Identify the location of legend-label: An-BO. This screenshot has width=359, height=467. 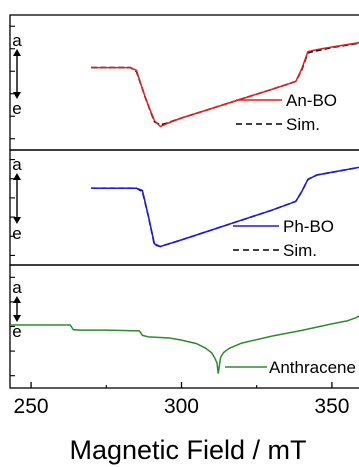
(311, 100).